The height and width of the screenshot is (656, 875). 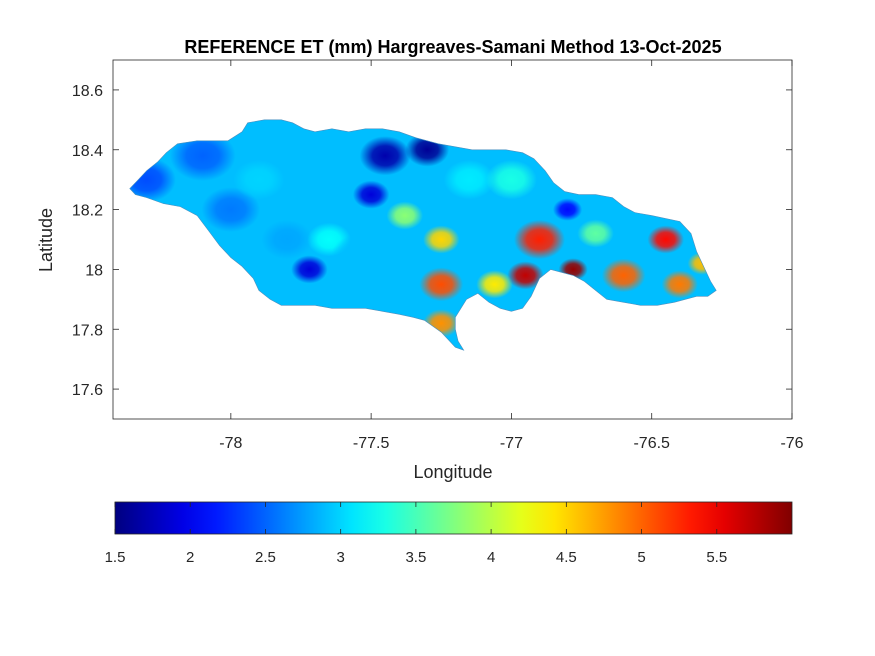 What do you see at coordinates (453, 518) in the screenshot?
I see `colorbar` at bounding box center [453, 518].